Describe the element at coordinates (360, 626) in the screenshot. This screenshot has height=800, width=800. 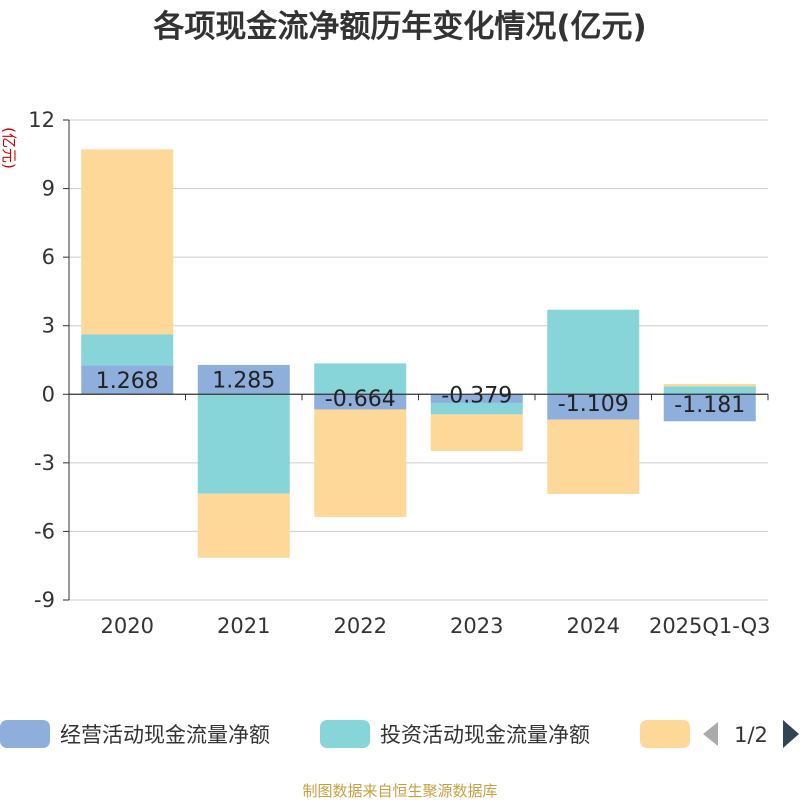
I see `x-tick-label: 2022` at that location.